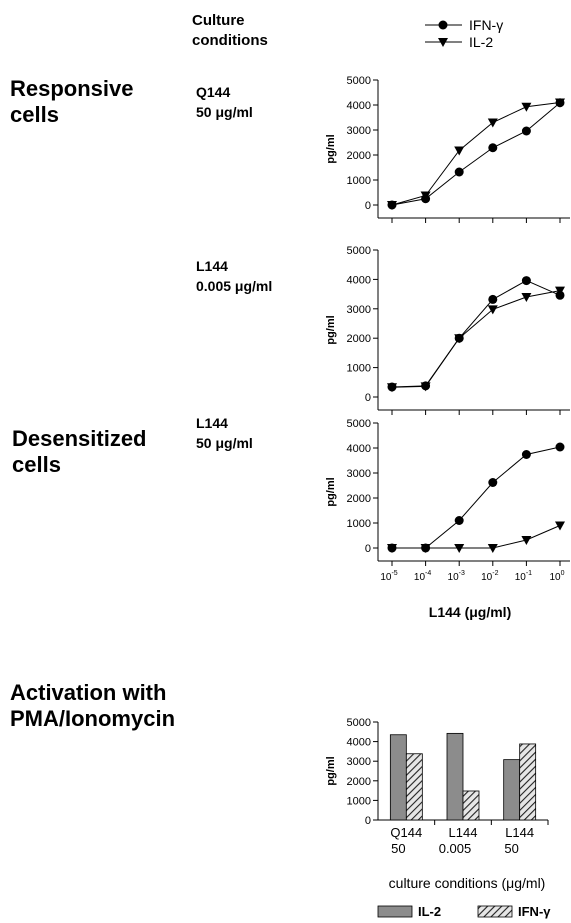  I want to click on bar-y-tick-label: 4000, so click(359, 743).